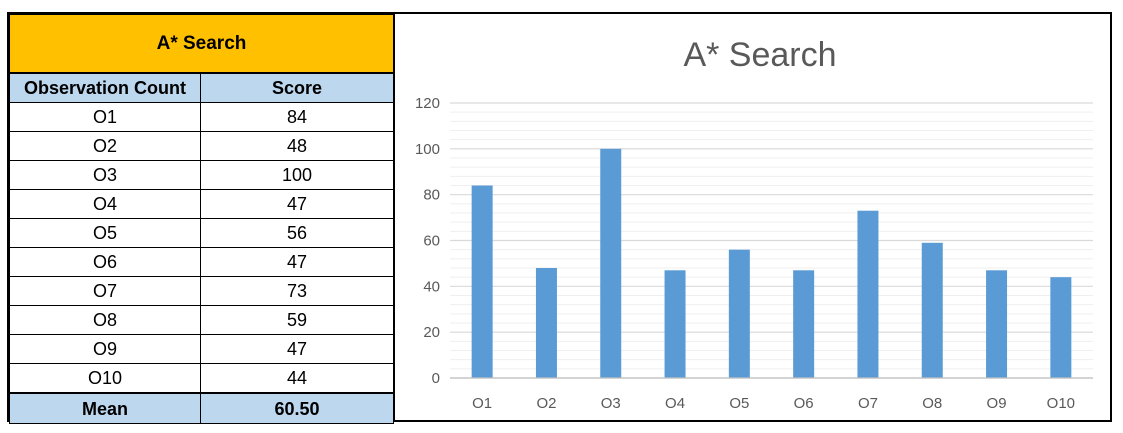 Image resolution: width=1123 pixels, height=433 pixels. I want to click on table-row: O1 84, so click(201, 117).